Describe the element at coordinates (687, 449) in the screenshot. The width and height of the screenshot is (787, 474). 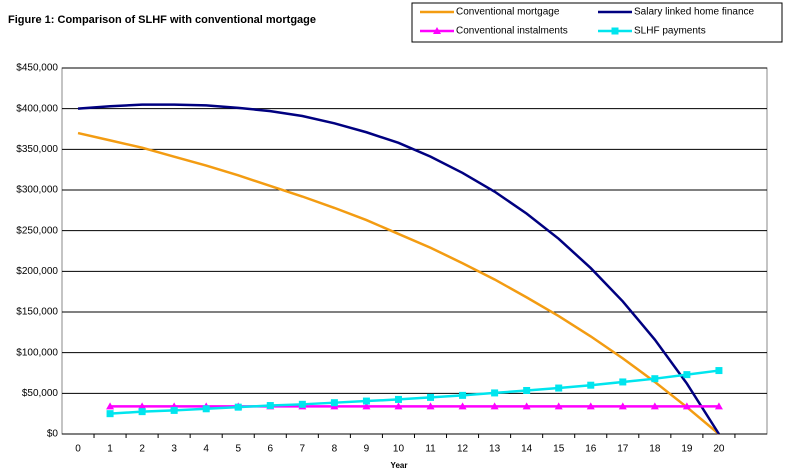
I see `x-tick-label: 19` at that location.